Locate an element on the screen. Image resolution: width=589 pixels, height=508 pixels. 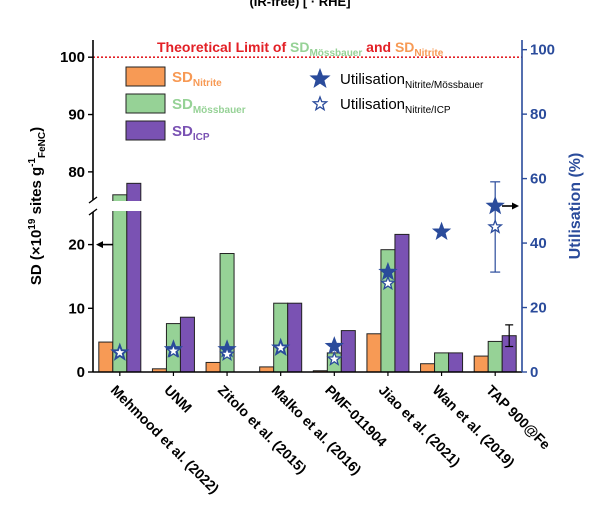
x-tick-label: Zitolo et al. (2015) is located at coordinates (262, 429).